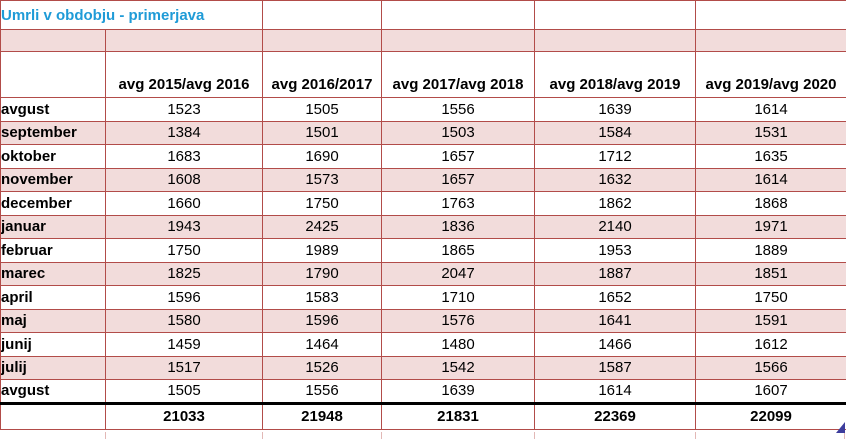  Describe the element at coordinates (184, 203) in the screenshot. I see `data-cell-r4-c0: 1660` at that location.